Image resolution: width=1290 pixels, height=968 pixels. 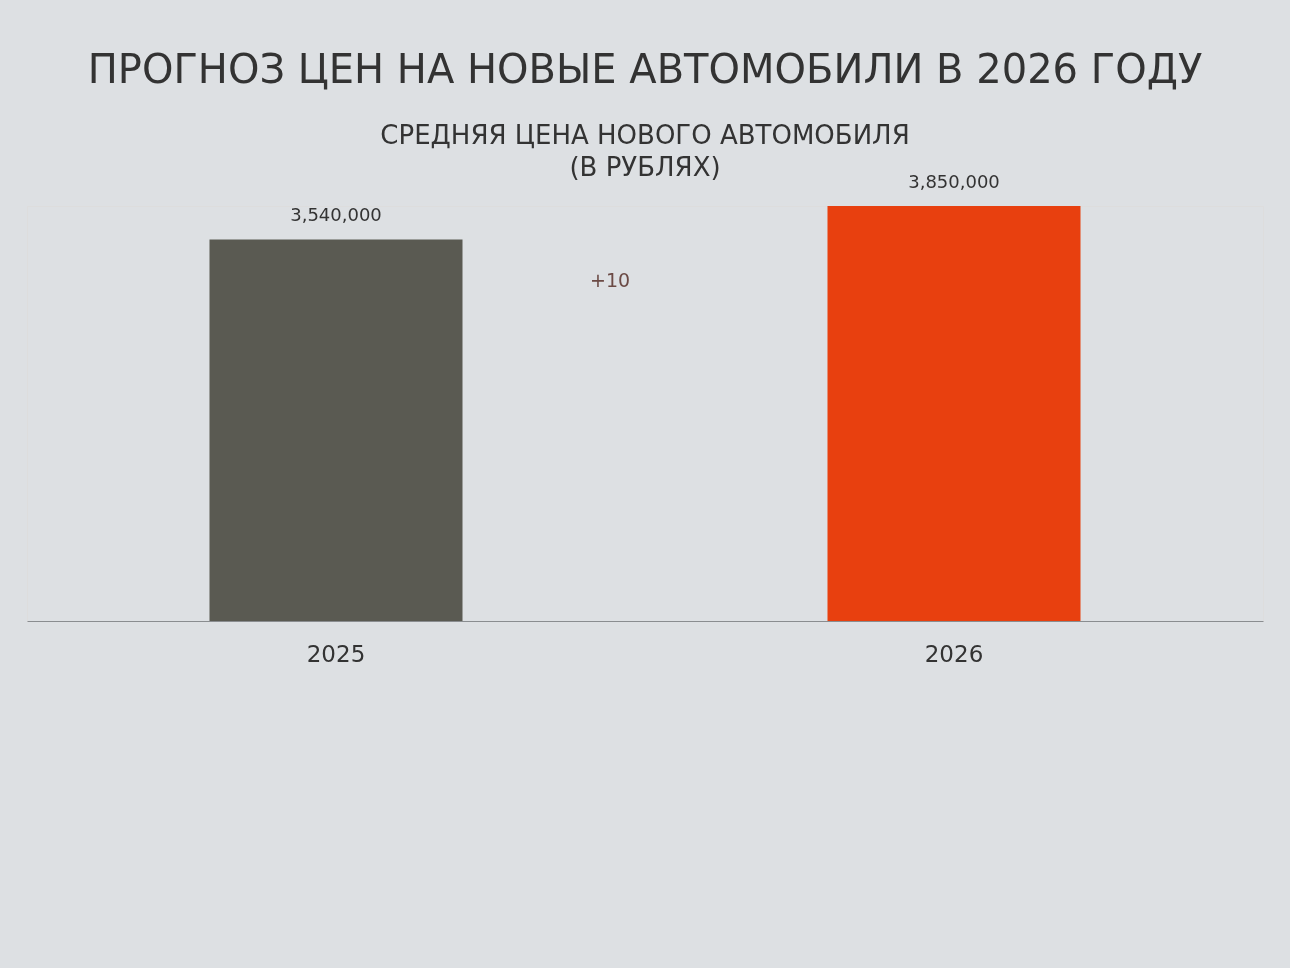 I want to click on chart-subtitle: СРЕДНЯЯ ЦЕНА НОВОГО АВТОМОБИЛЯ (В РУБЛЯХ), so click(x=645, y=151).